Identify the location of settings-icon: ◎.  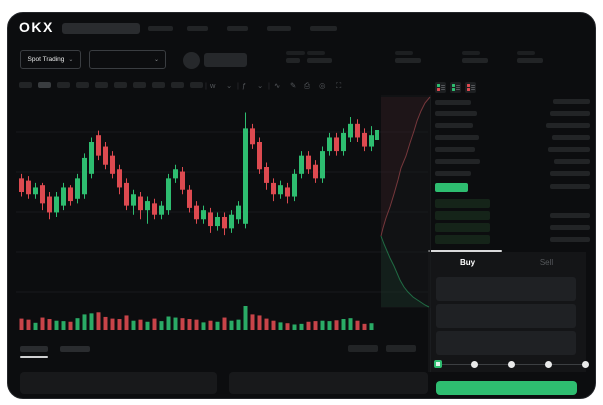
(322, 85).